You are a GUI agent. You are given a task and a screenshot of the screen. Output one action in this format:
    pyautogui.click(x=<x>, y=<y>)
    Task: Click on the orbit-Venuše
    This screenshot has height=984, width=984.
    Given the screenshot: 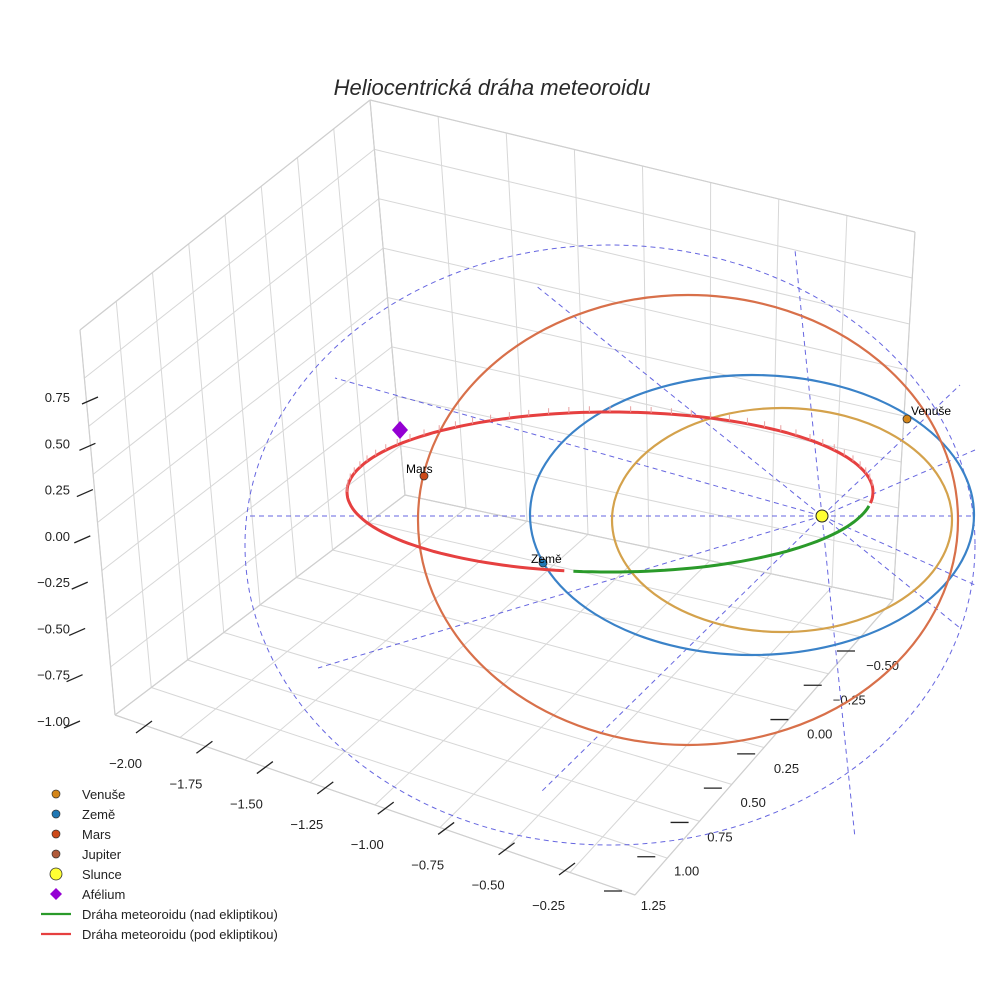 What is the action you would take?
    pyautogui.click(x=782, y=520)
    